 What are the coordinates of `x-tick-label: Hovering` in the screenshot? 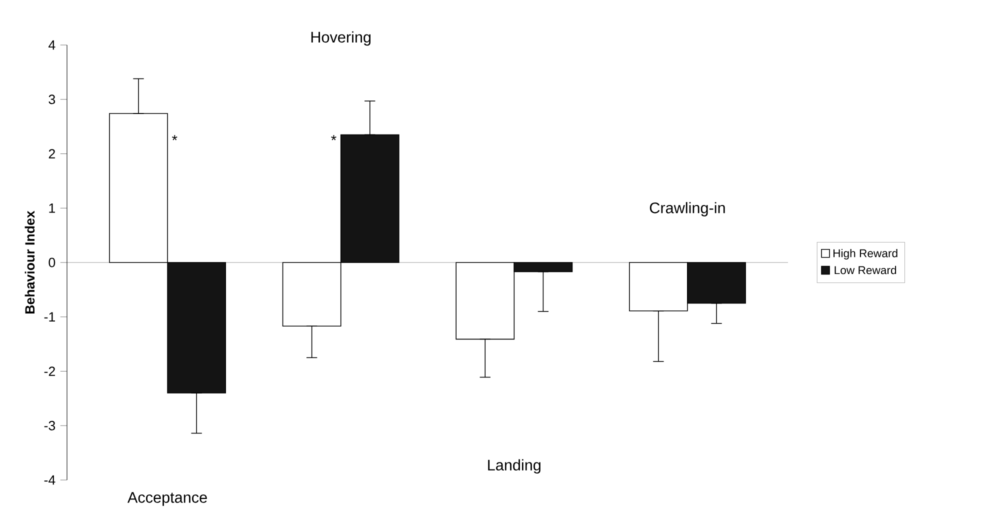 It's located at (341, 38).